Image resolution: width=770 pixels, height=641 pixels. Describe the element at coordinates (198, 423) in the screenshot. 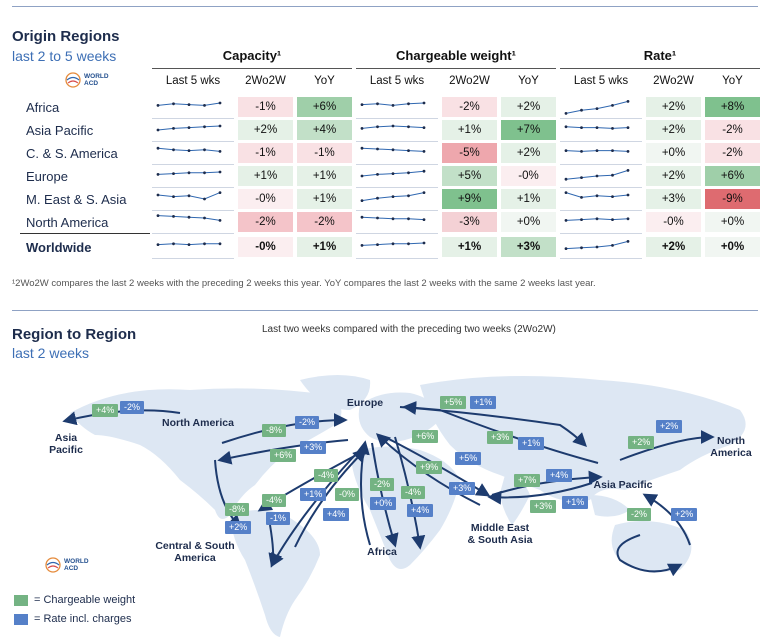

I see `map-label-north-america-top: North America` at that location.